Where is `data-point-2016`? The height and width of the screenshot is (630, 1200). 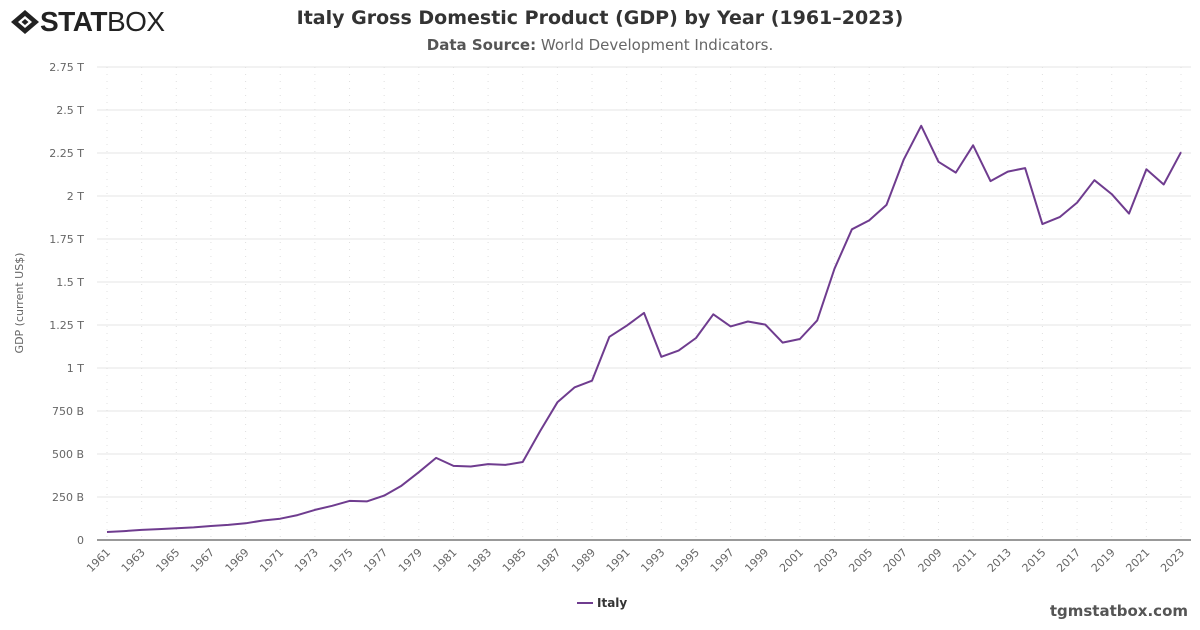 data-point-2016 is located at coordinates (1060, 217).